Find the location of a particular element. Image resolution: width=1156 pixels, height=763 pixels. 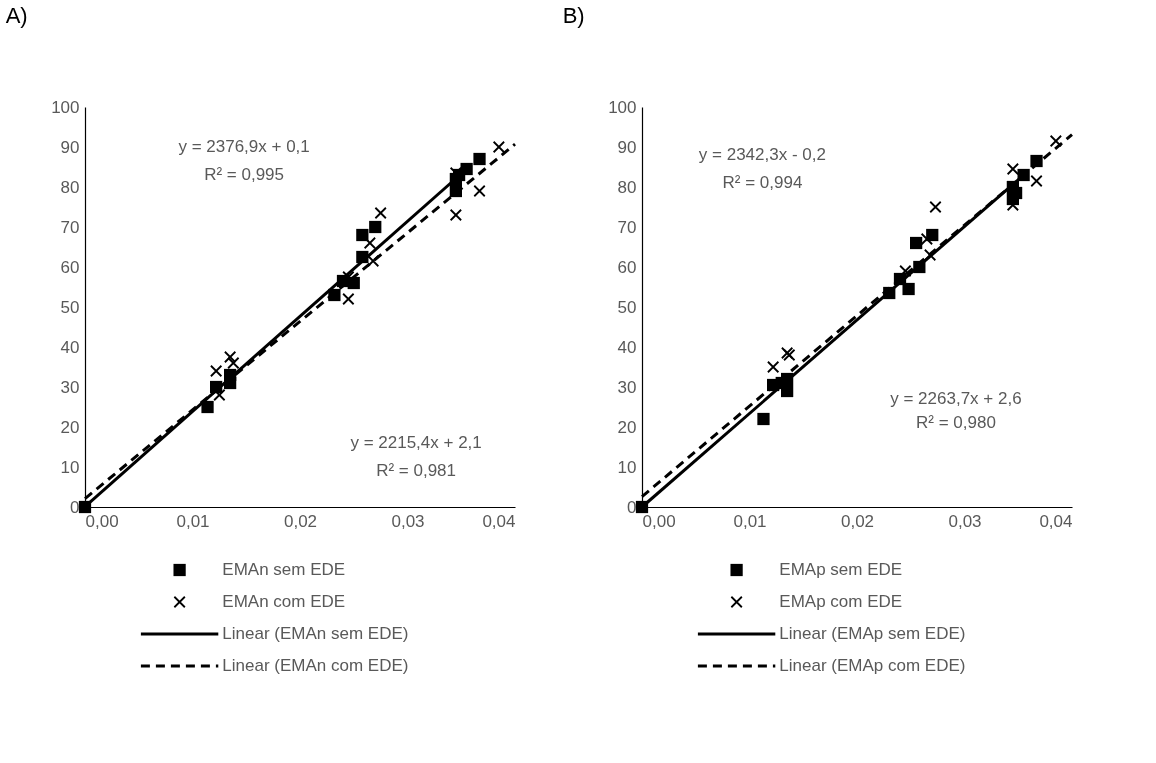

chart-title: A) is located at coordinates (16, 15).